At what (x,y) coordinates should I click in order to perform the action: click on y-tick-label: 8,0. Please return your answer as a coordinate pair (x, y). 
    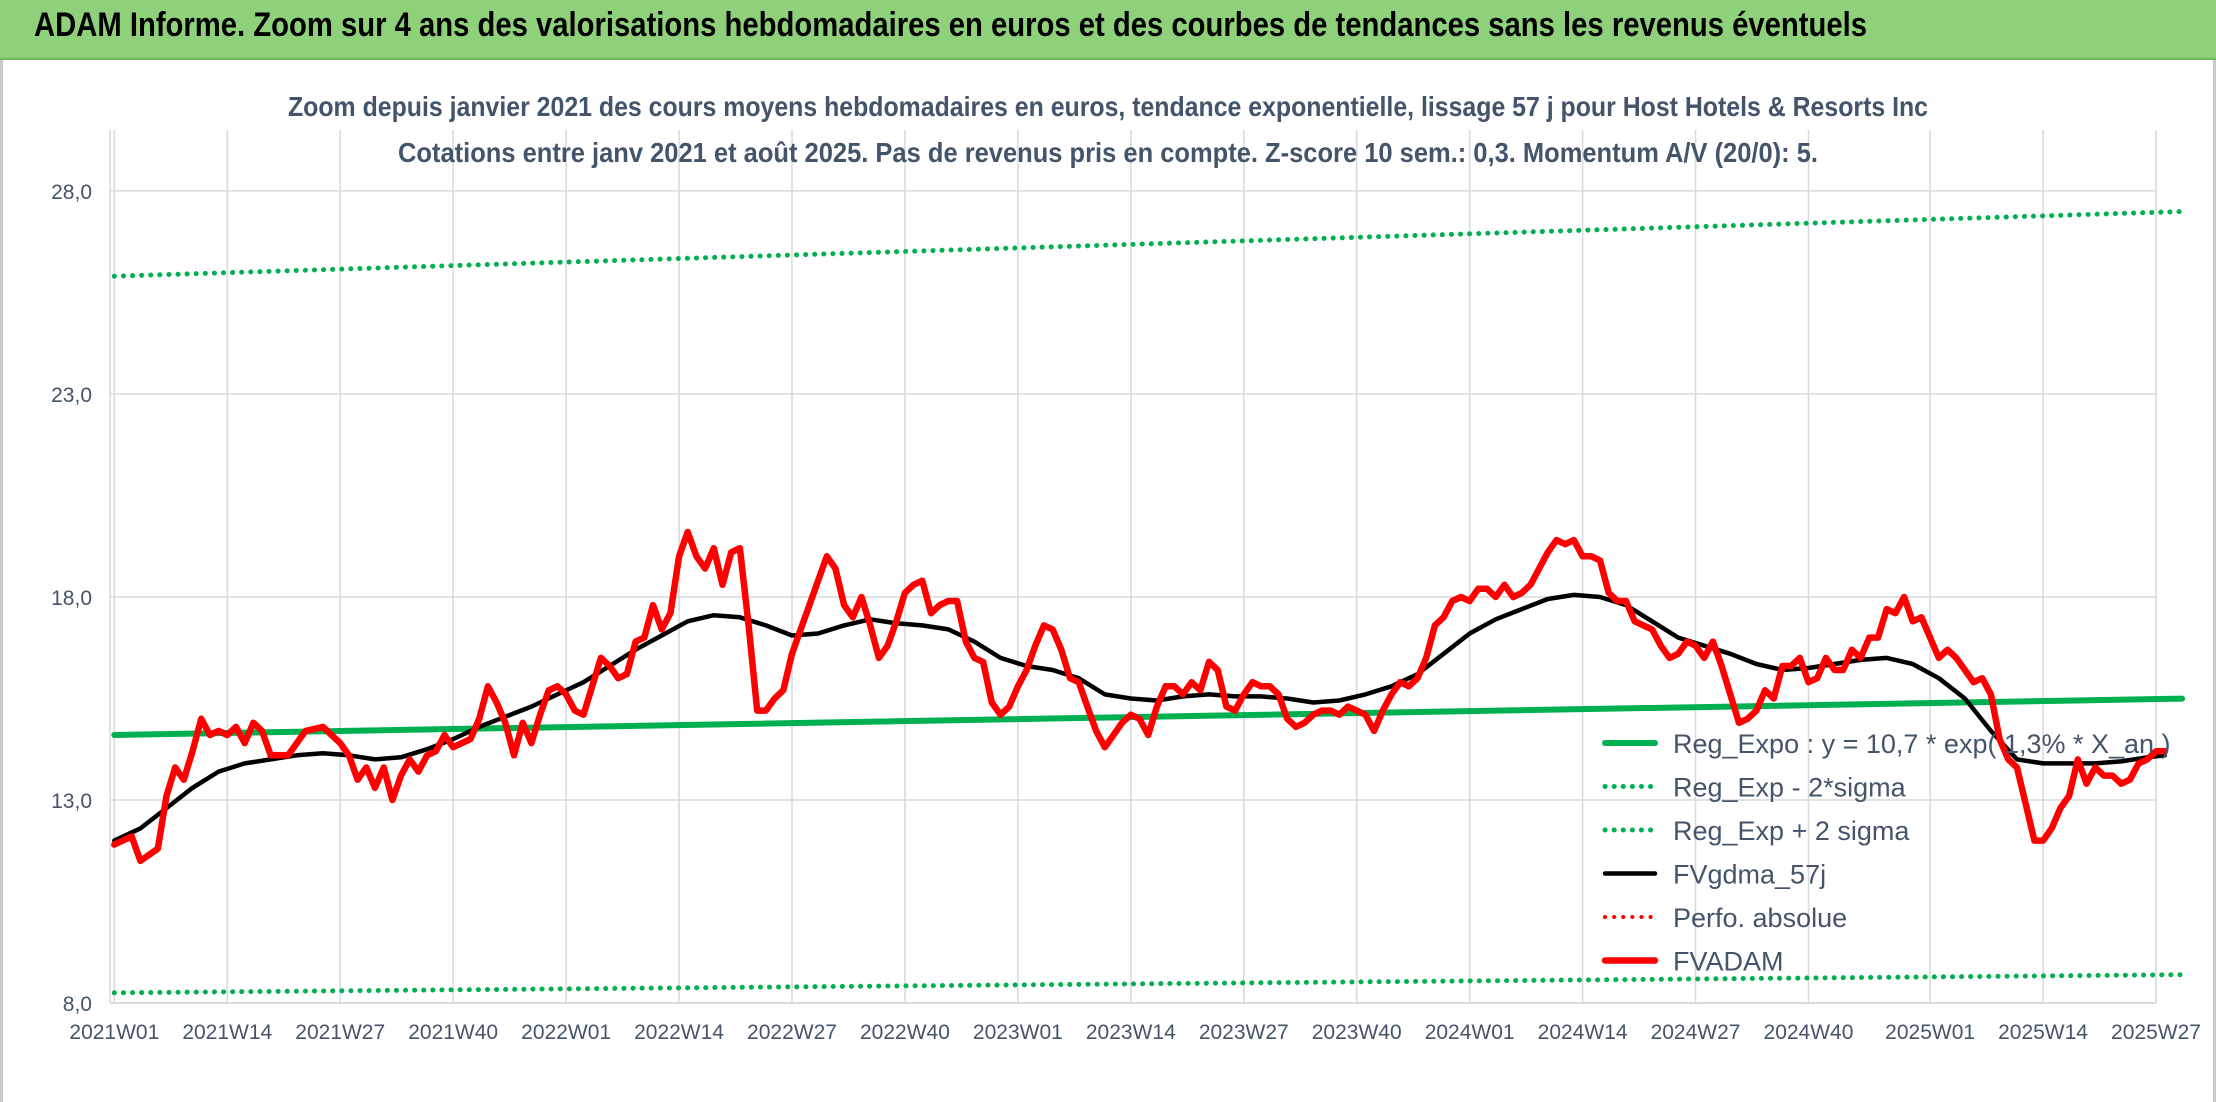
    Looking at the image, I should click on (77, 1004).